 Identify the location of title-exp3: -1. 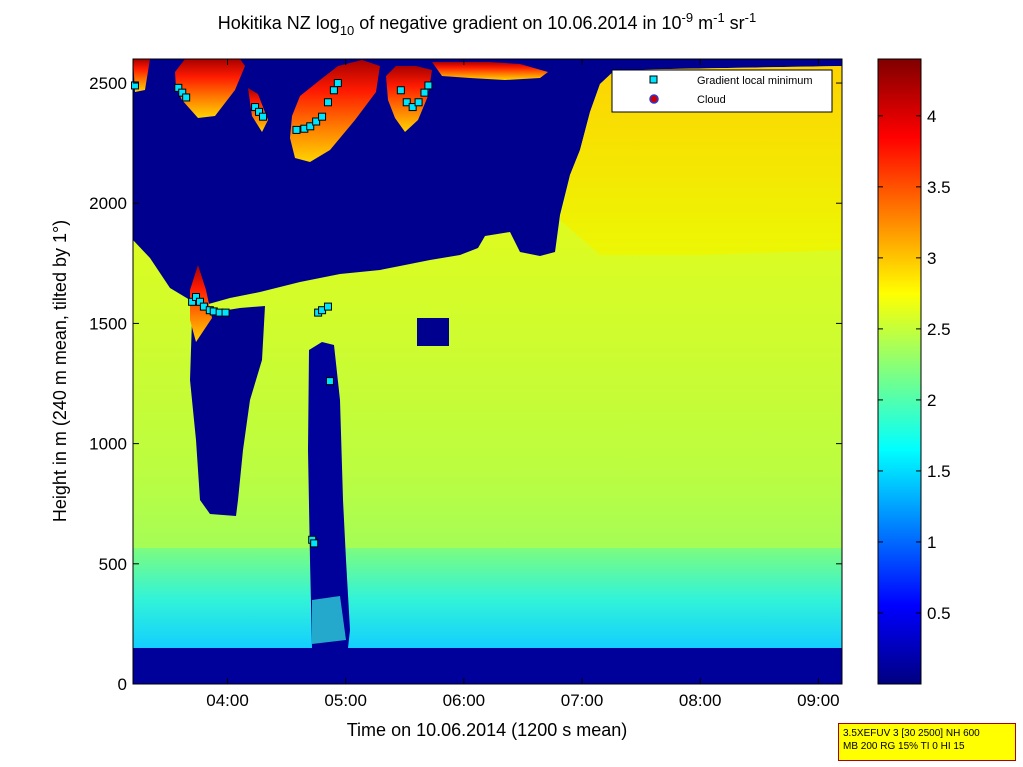
(751, 17).